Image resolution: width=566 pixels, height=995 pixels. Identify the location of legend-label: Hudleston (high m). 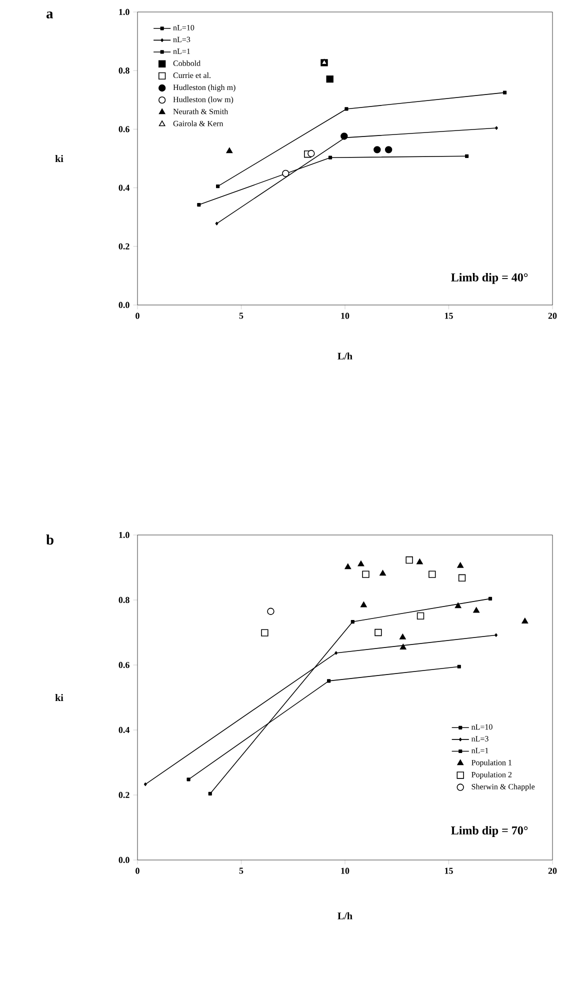
(205, 88).